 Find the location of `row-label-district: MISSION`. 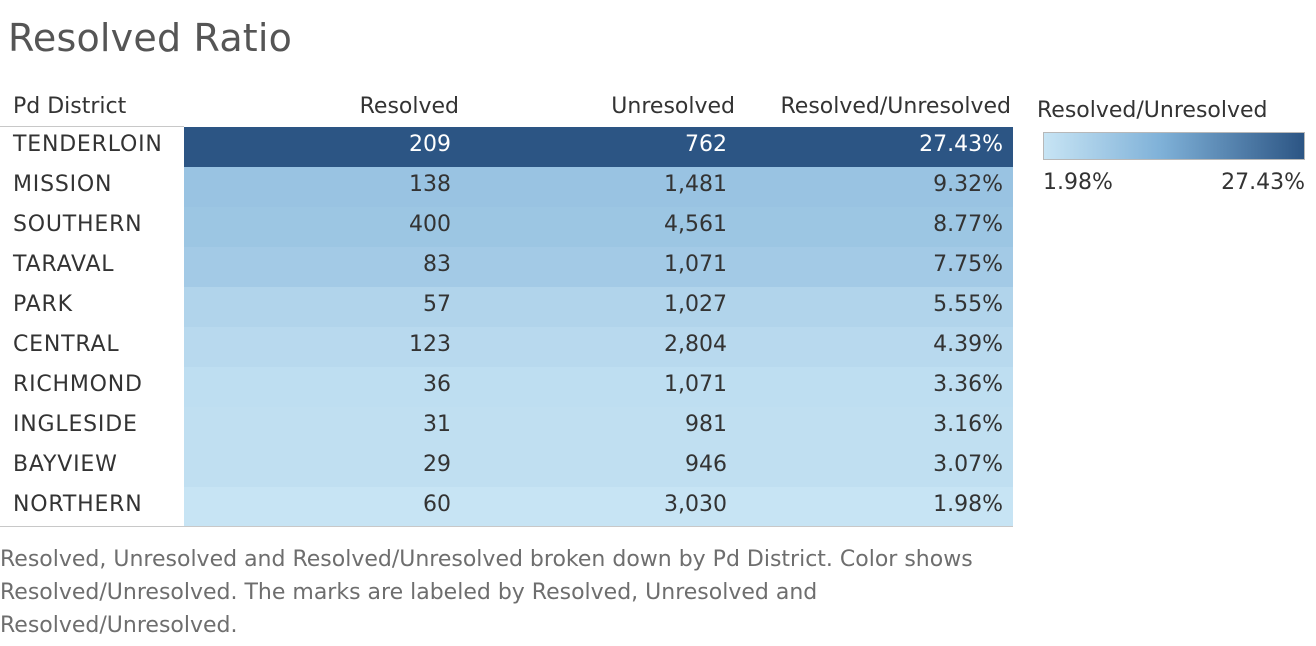

row-label-district: MISSION is located at coordinates (63, 184).